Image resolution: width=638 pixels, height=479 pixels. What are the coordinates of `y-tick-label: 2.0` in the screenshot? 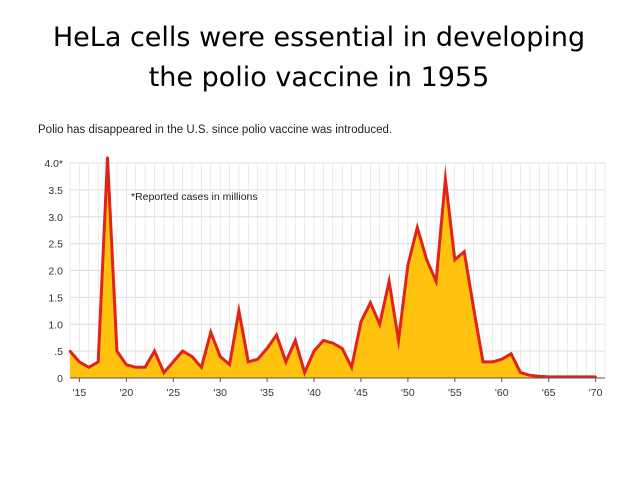 It's located at (55, 272).